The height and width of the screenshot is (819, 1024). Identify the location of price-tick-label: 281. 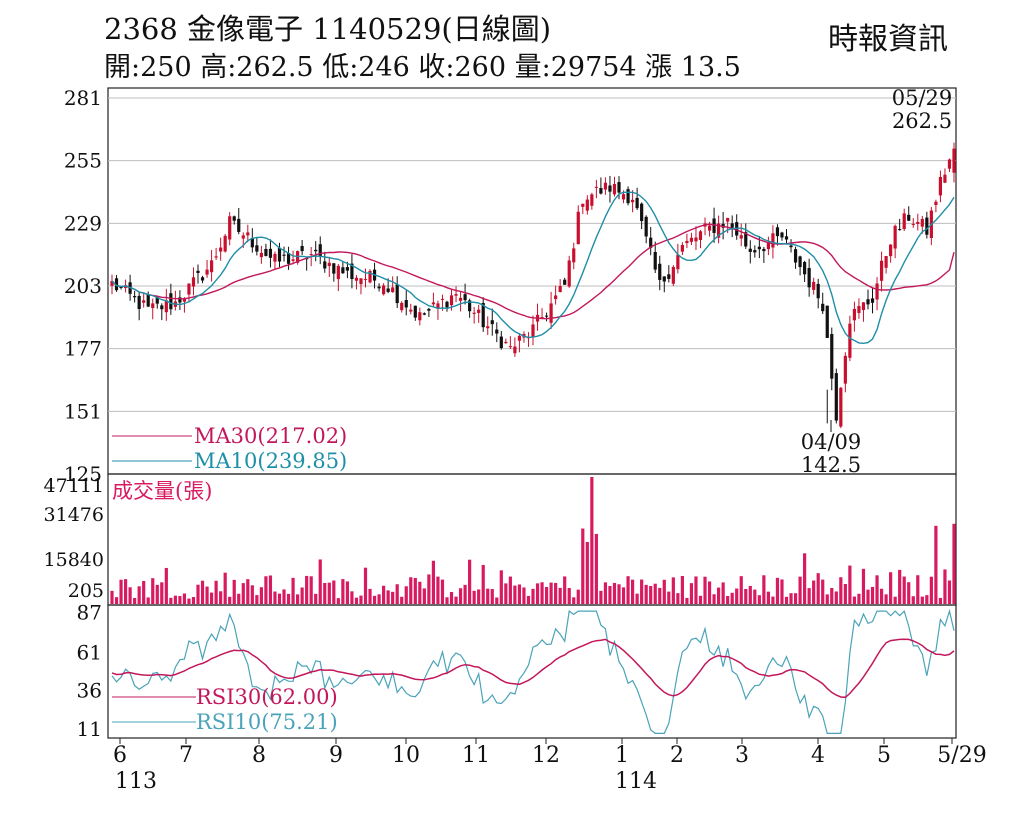
(83, 98).